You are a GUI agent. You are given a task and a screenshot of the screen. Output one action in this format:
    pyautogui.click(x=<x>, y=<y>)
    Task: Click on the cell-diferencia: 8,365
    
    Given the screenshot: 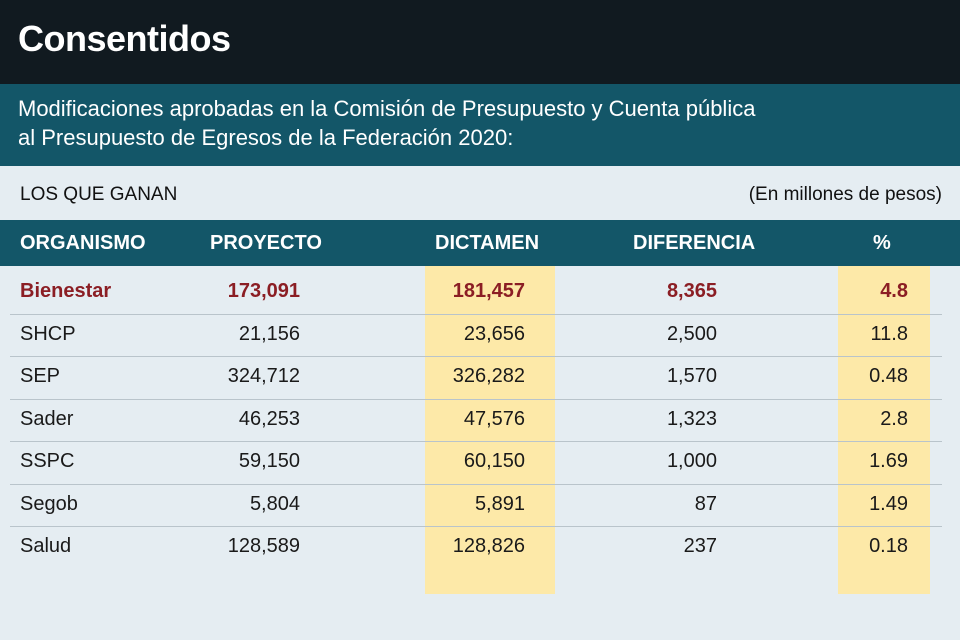 What is the action you would take?
    pyautogui.click(x=691, y=291)
    